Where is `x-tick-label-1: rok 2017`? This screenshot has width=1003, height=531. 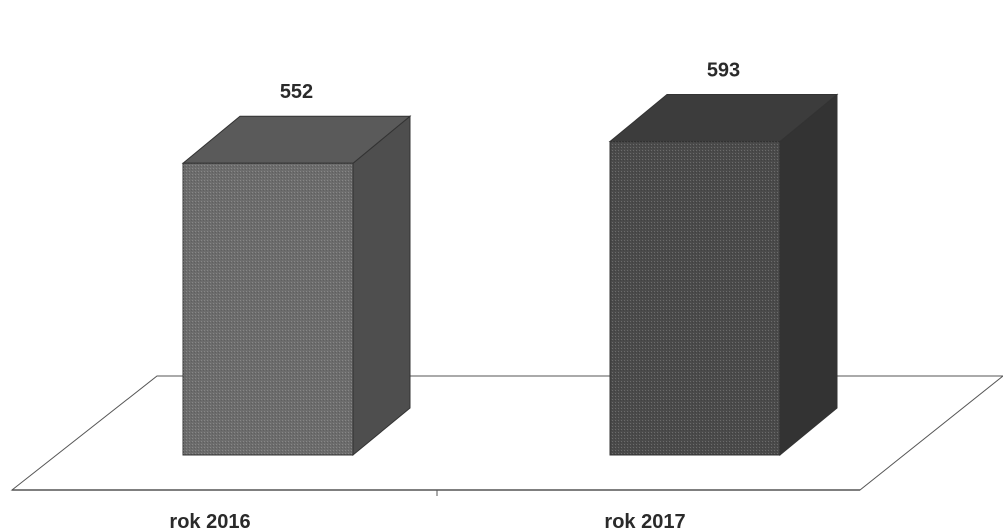 x-tick-label-1: rok 2017 is located at coordinates (644, 521).